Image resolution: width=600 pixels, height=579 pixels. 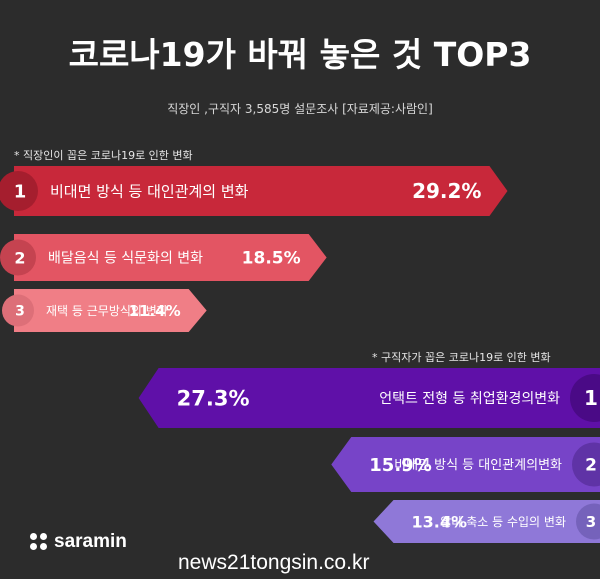 What do you see at coordinates (271, 259) in the screenshot?
I see `employee-value-label-2: 18.5%` at bounding box center [271, 259].